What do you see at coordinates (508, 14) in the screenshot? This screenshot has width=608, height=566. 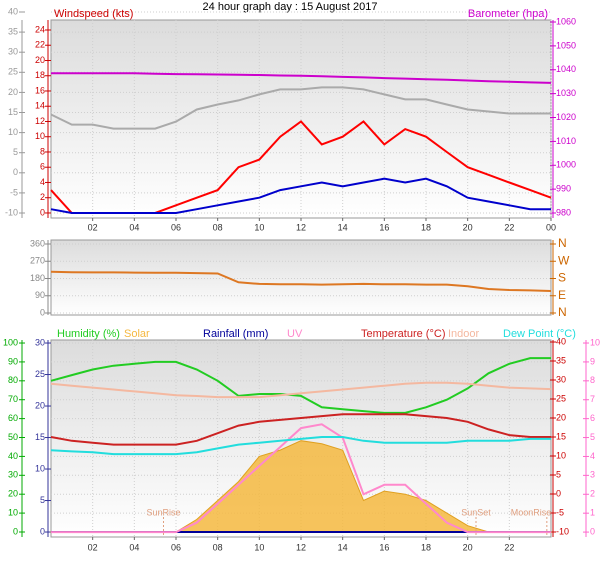 I see `axis-title: Barometer (hpa)` at bounding box center [508, 14].